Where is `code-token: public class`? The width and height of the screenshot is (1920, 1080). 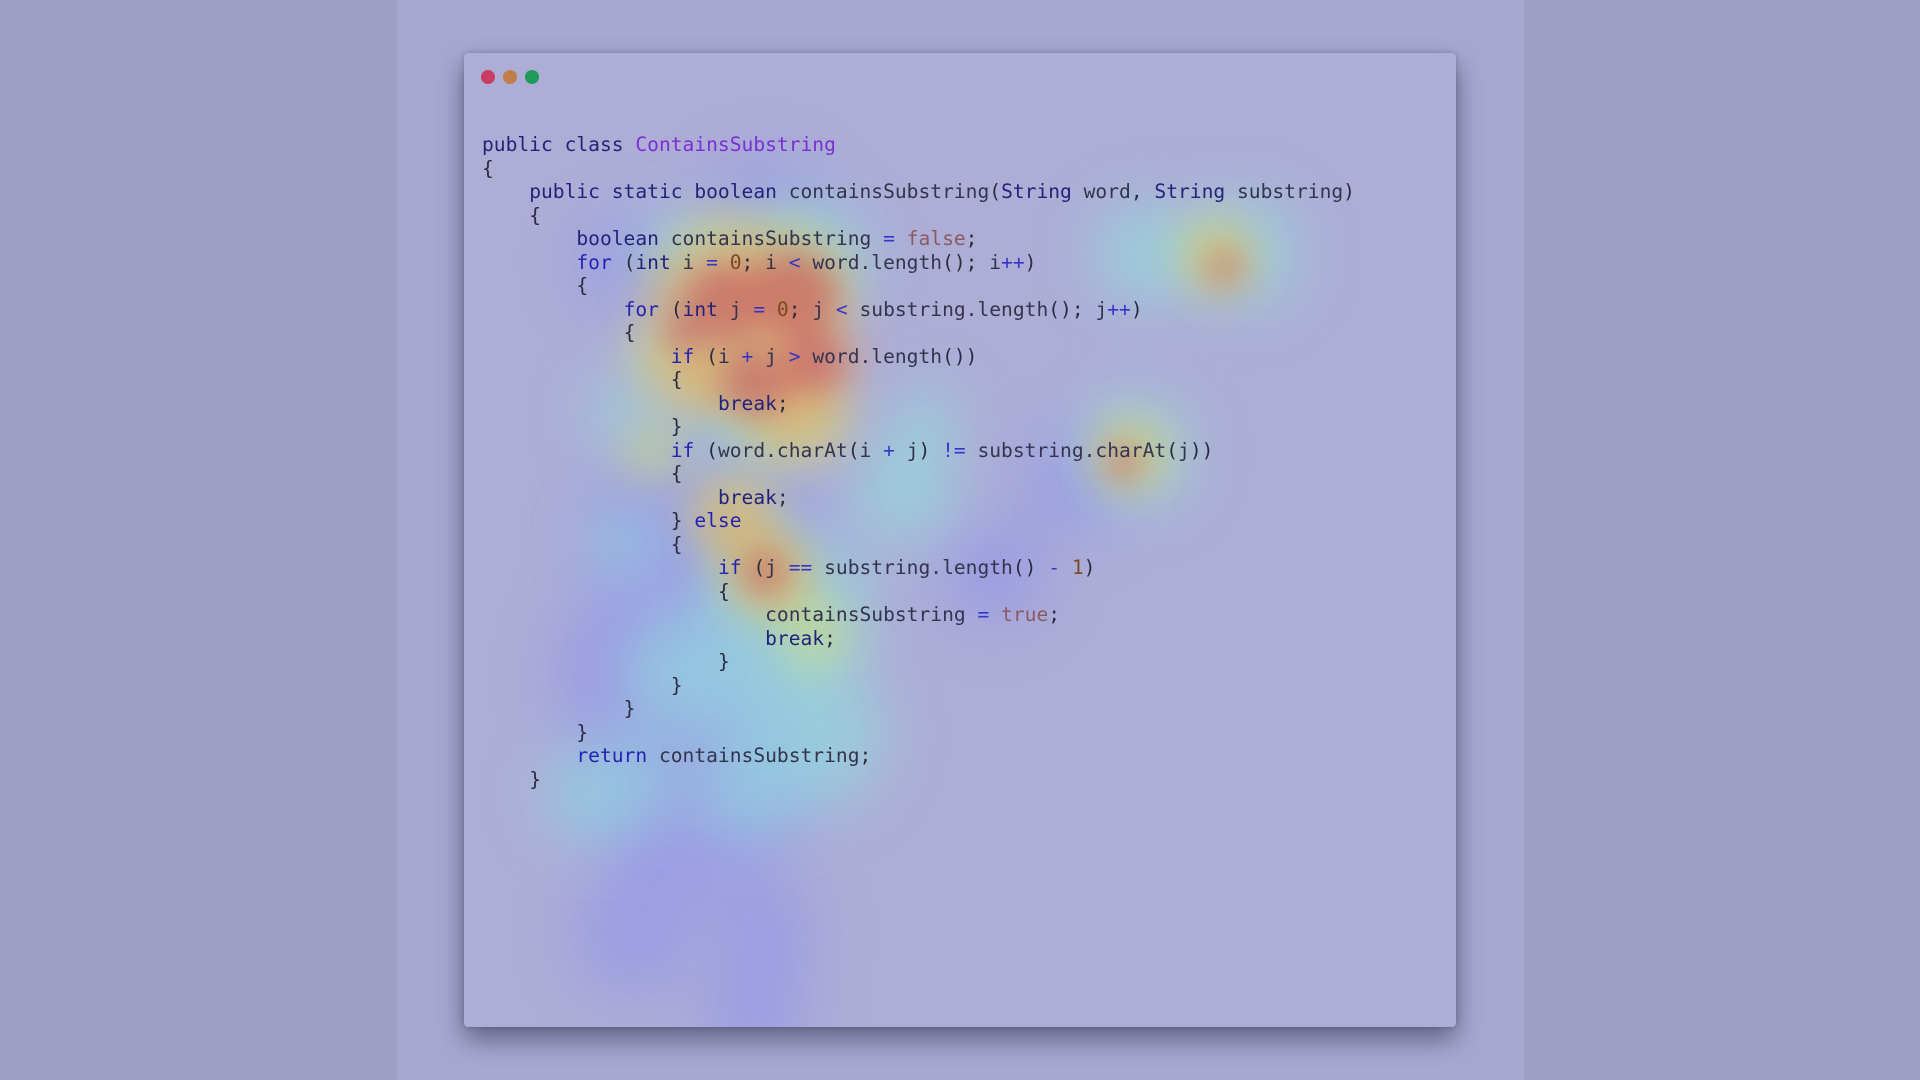
code-token: public class is located at coordinates (559, 144).